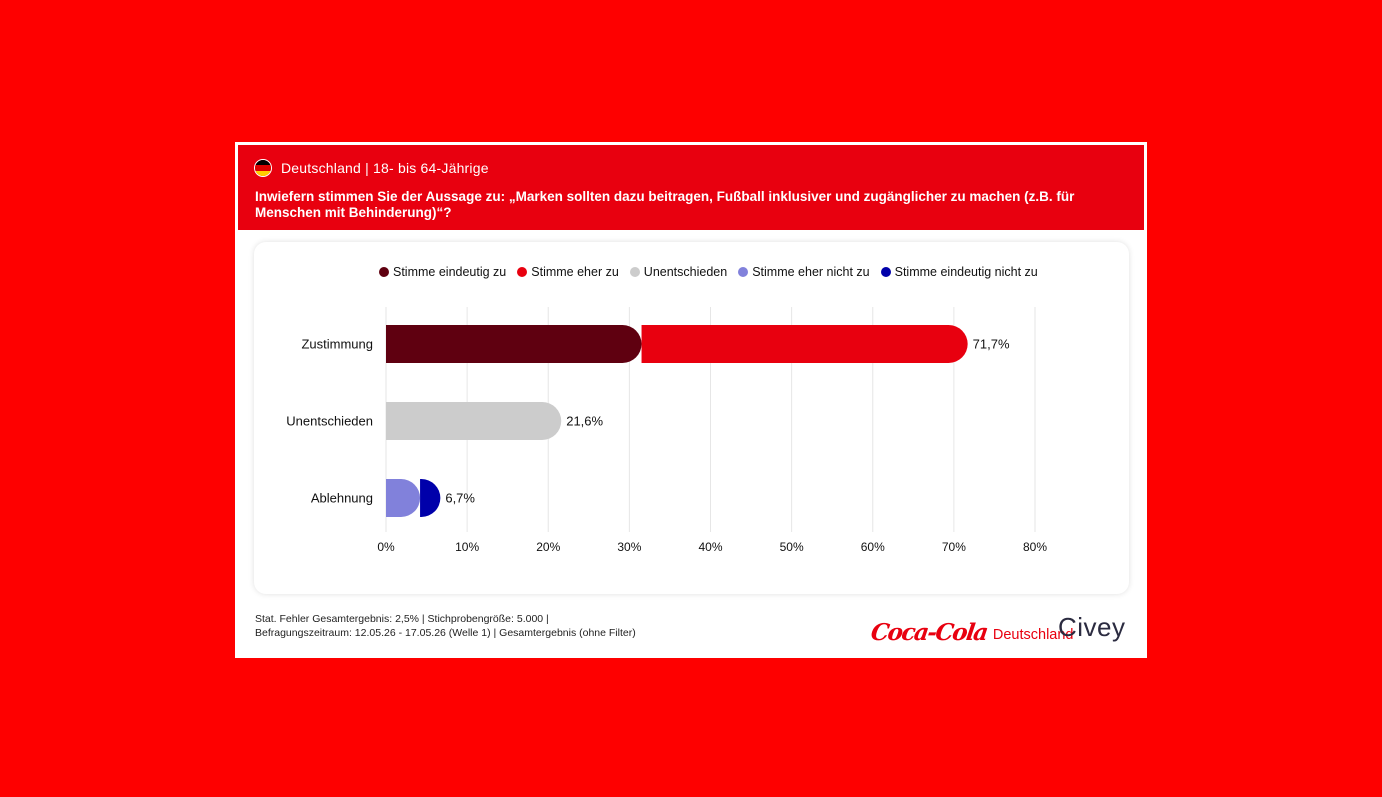 The height and width of the screenshot is (797, 1382). Describe the element at coordinates (575, 272) in the screenshot. I see `legend-label: Stimme eher zu` at that location.